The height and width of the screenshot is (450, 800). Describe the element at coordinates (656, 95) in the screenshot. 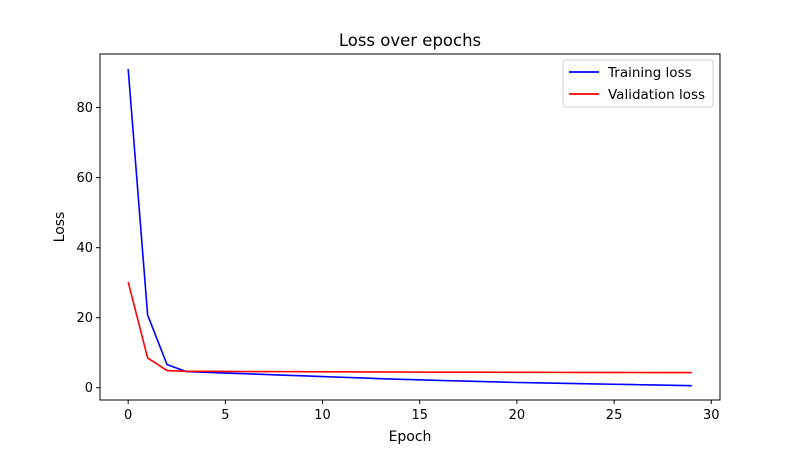

I see `legend-label-1: Validation loss` at that location.